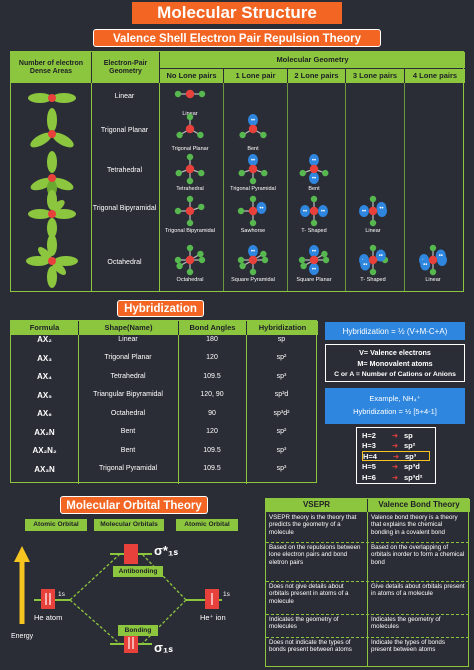 This screenshot has height=670, width=474. Describe the element at coordinates (164, 647) in the screenshot. I see `sigma-label: σ₁ₛ` at that location.